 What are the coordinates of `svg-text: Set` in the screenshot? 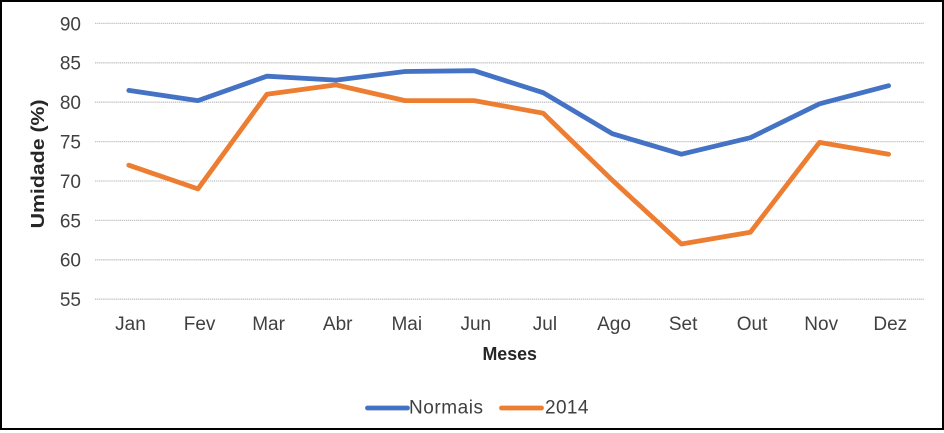 It's located at (683, 324).